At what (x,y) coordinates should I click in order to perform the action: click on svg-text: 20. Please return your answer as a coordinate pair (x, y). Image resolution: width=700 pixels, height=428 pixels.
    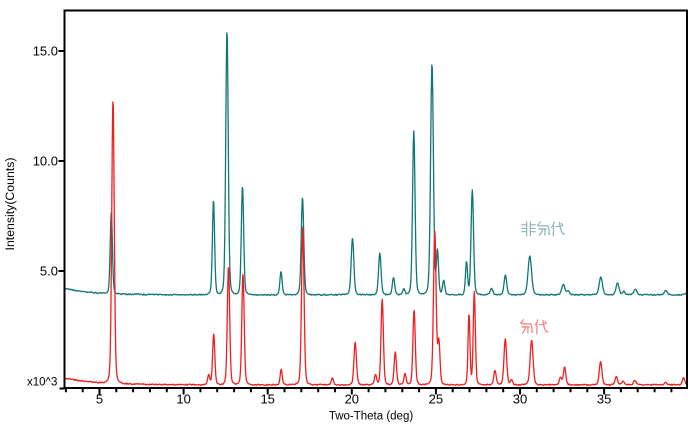
    Looking at the image, I should click on (352, 399).